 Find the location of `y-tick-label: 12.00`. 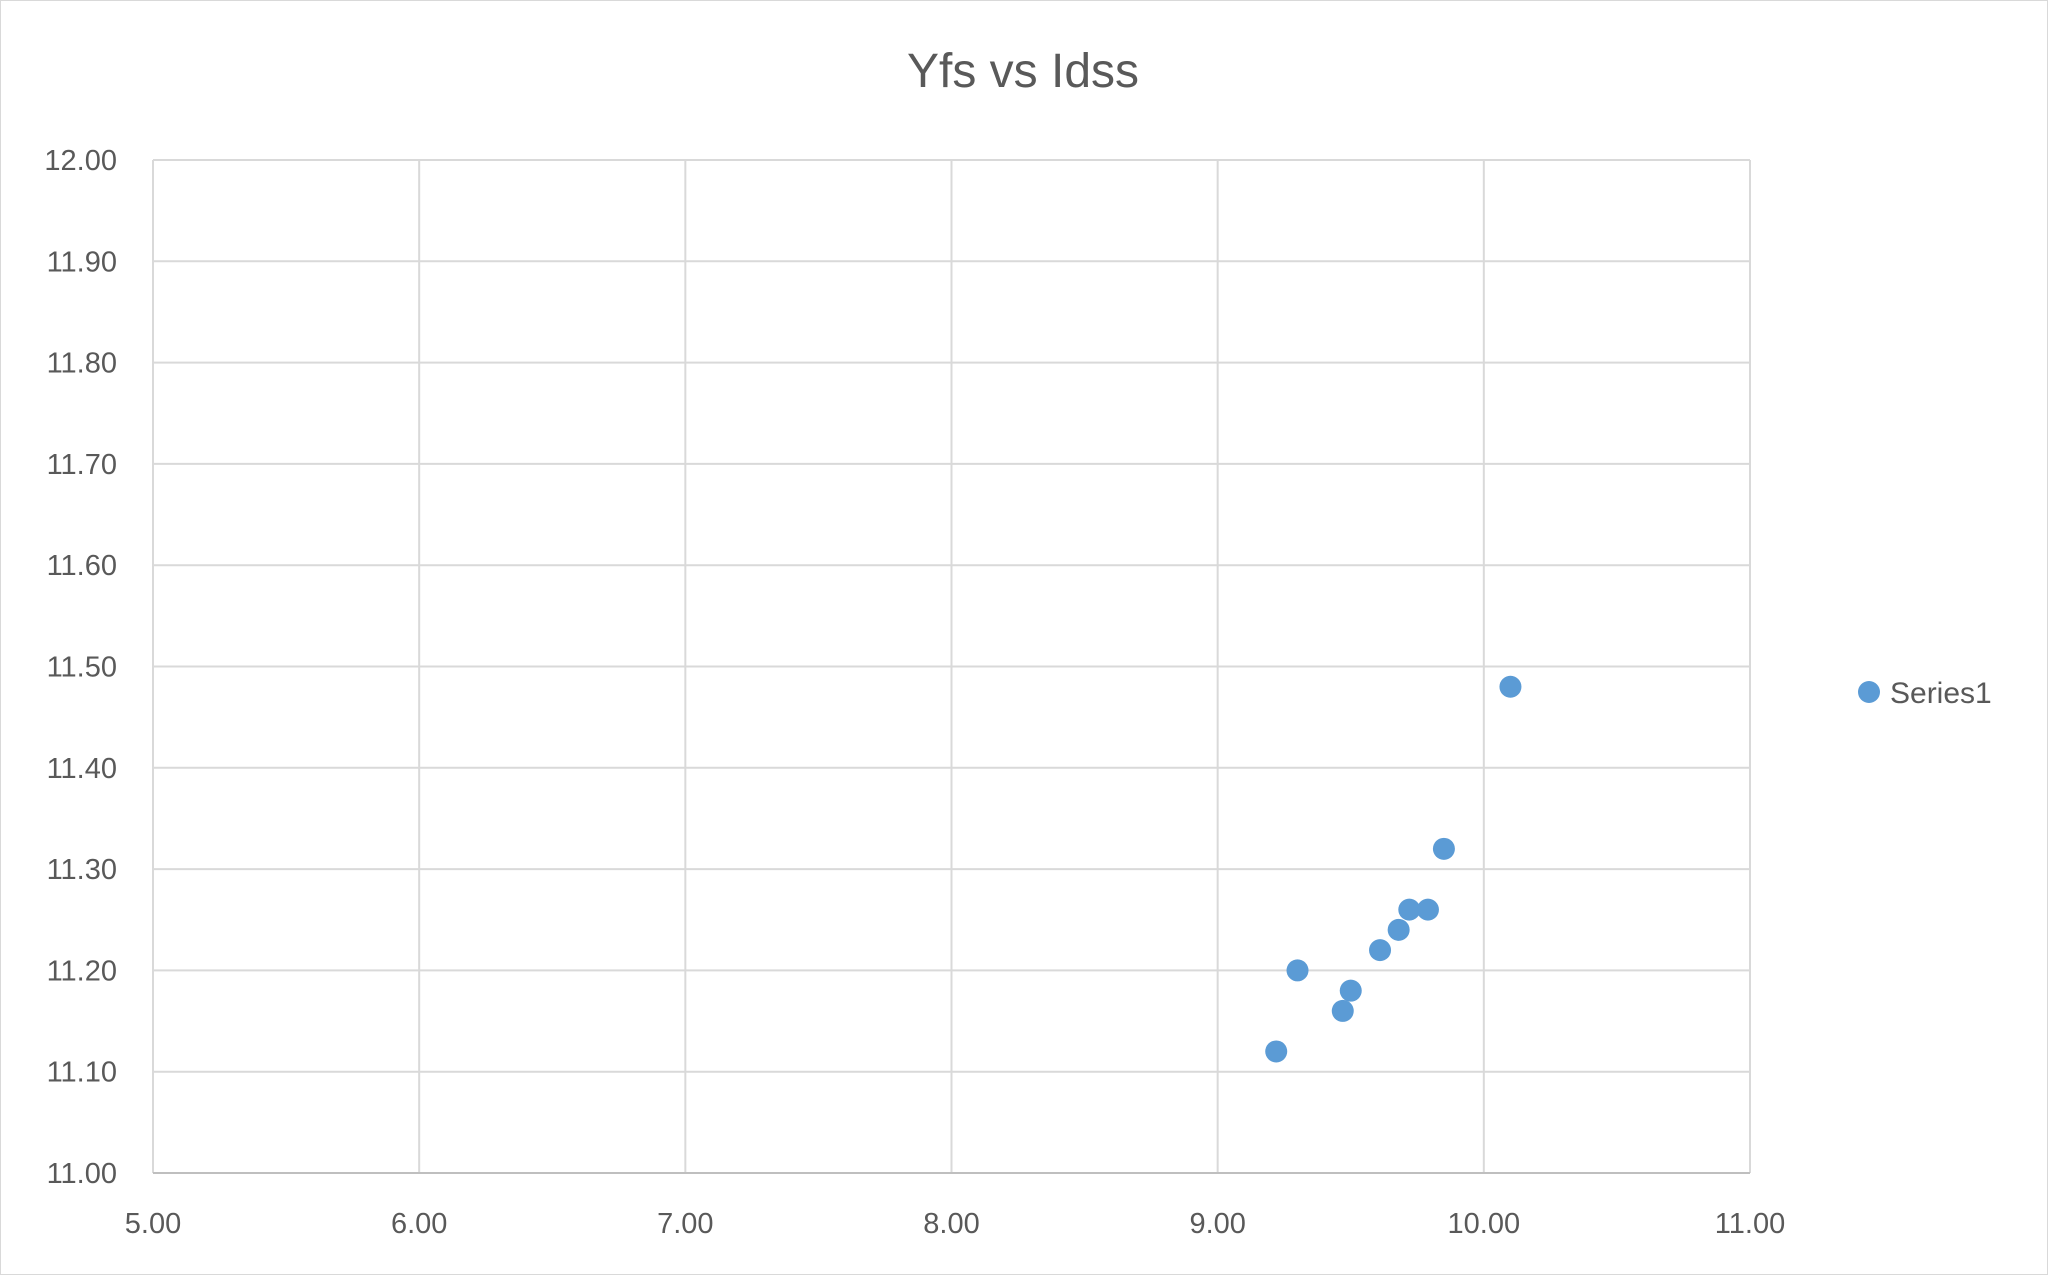

y-tick-label: 12.00 is located at coordinates (80, 161).